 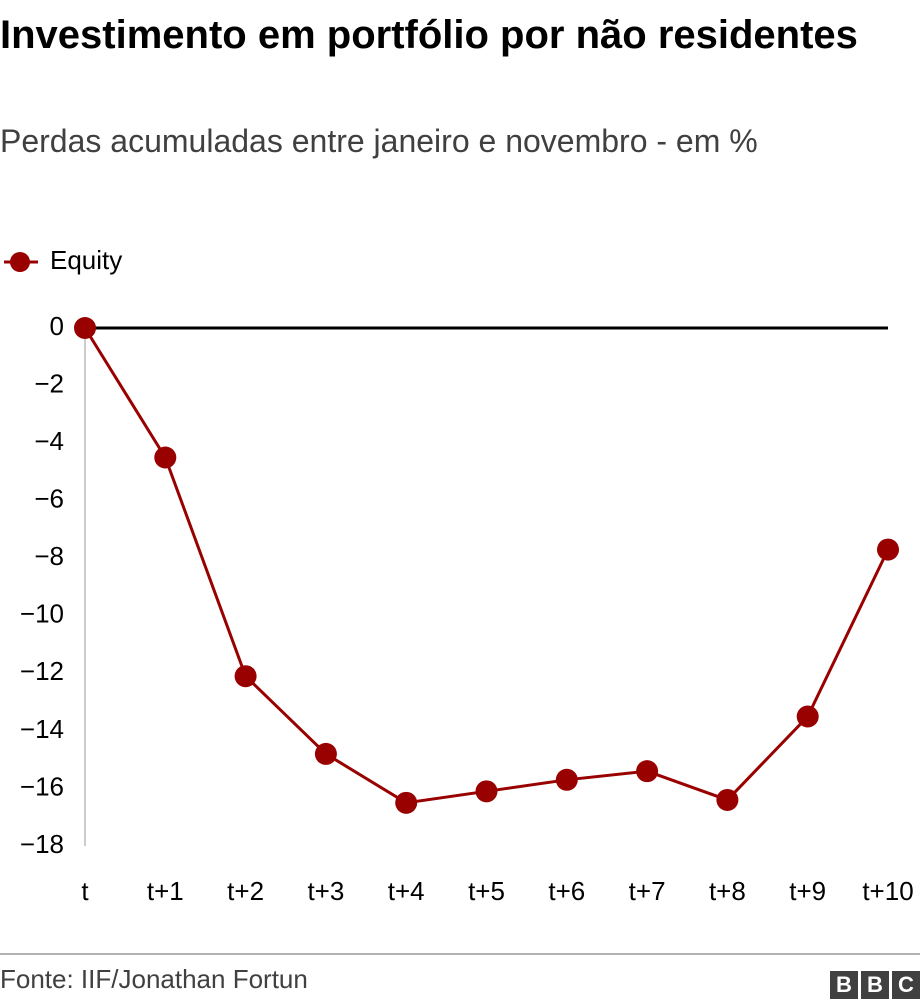 I want to click on source: Fonte: IIF/Jonathan Fortun, so click(x=154, y=979).